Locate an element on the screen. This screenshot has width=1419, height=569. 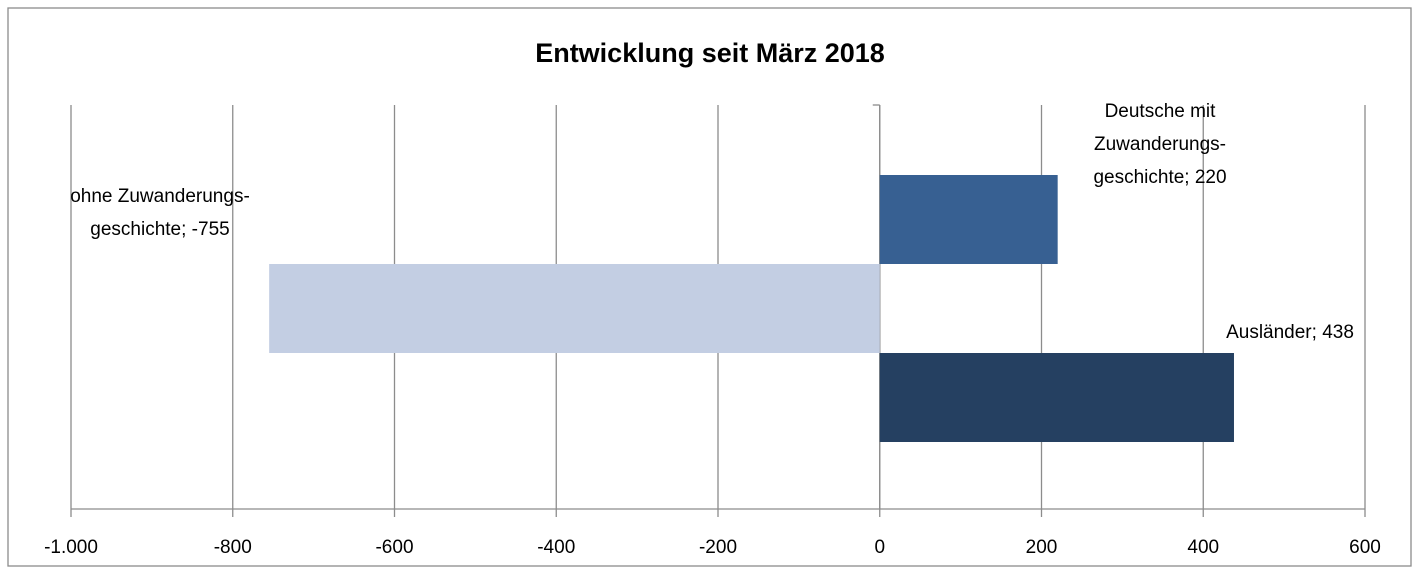
data-label: Zuwanderungs- is located at coordinates (1160, 144).